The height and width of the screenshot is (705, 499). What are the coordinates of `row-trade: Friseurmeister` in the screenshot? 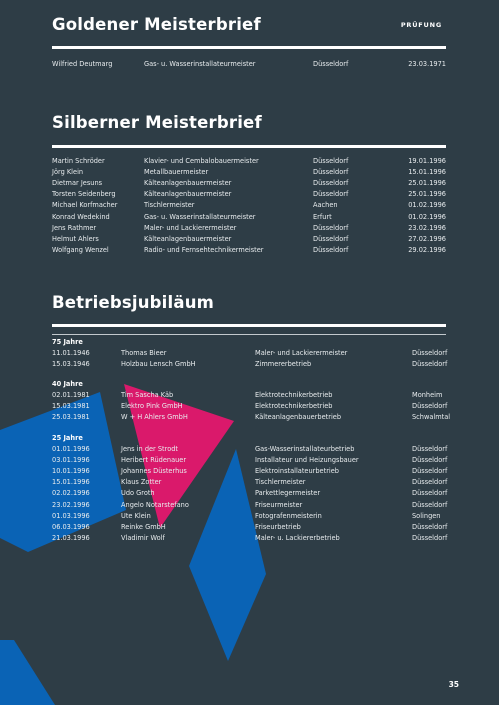 It's located at (279, 504).